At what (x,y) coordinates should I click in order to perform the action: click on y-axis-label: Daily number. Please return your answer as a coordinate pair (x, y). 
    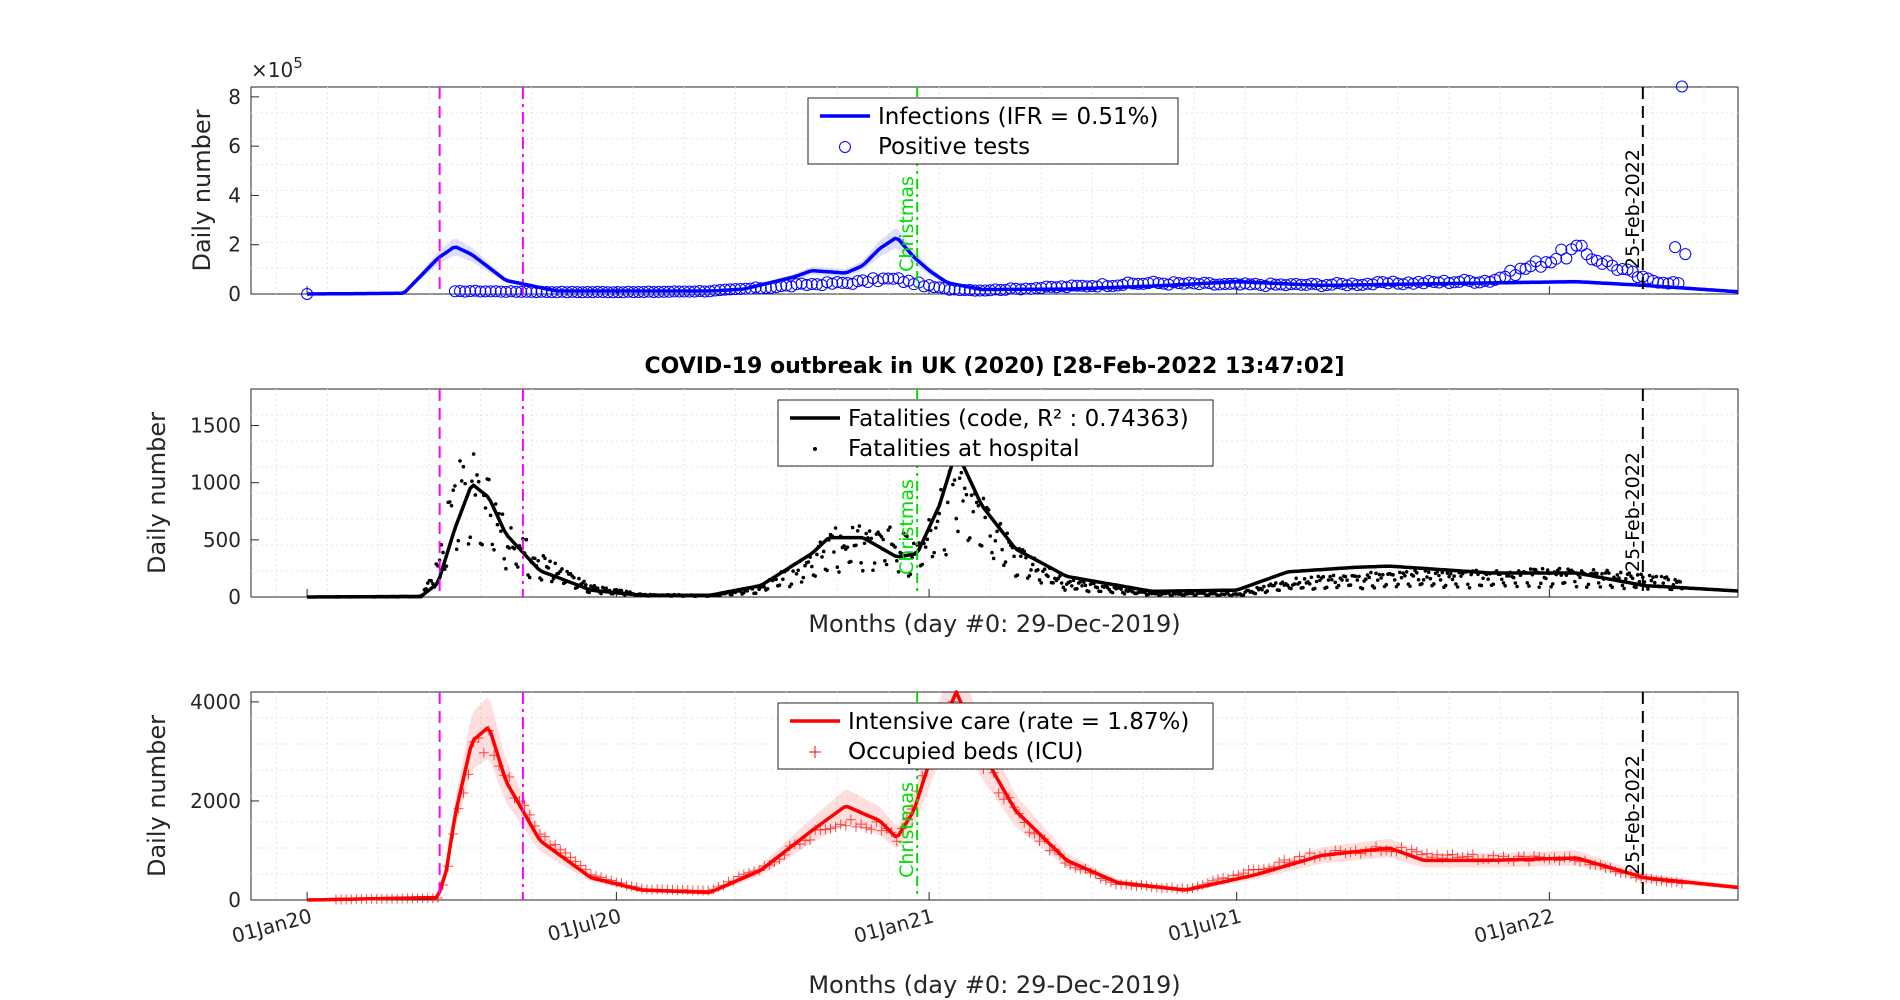
    Looking at the image, I should click on (202, 190).